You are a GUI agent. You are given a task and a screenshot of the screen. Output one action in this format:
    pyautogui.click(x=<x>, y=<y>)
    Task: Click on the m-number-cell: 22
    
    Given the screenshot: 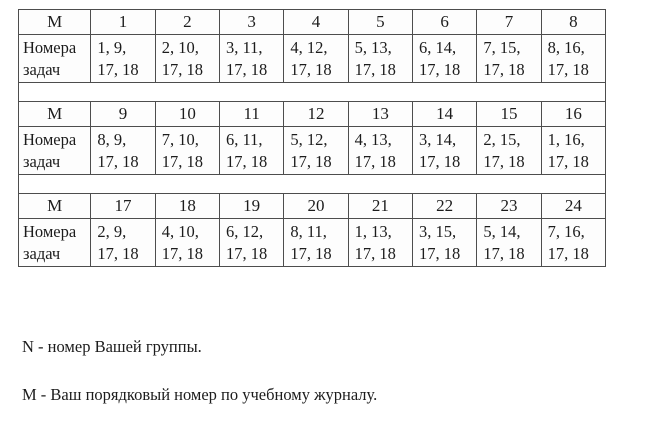 What is the action you would take?
    pyautogui.click(x=444, y=206)
    